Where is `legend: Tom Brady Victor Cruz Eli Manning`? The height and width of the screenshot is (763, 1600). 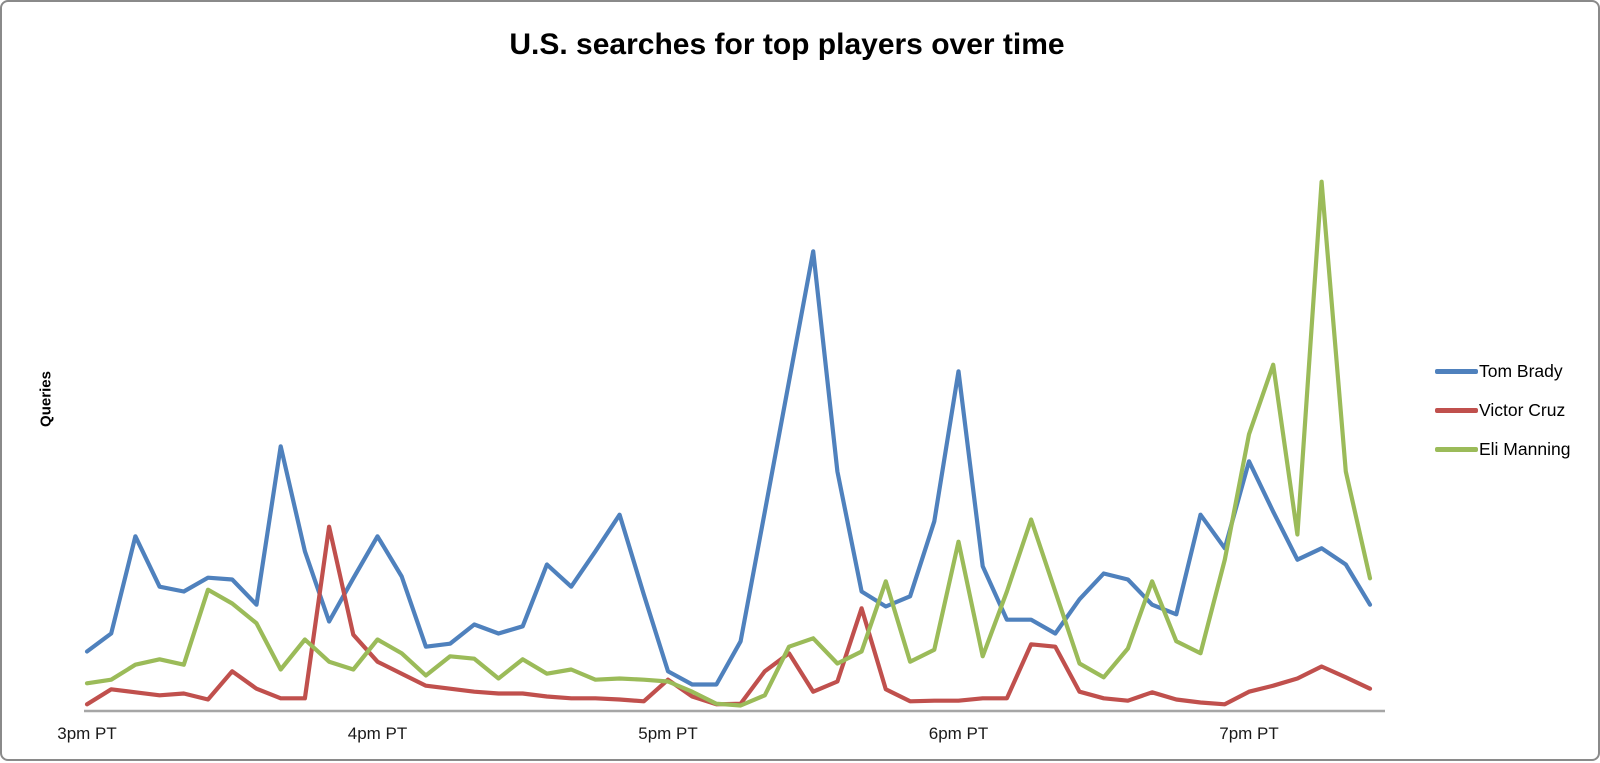
legend: Tom Brady Victor Cruz Eli Manning is located at coordinates (1502, 417).